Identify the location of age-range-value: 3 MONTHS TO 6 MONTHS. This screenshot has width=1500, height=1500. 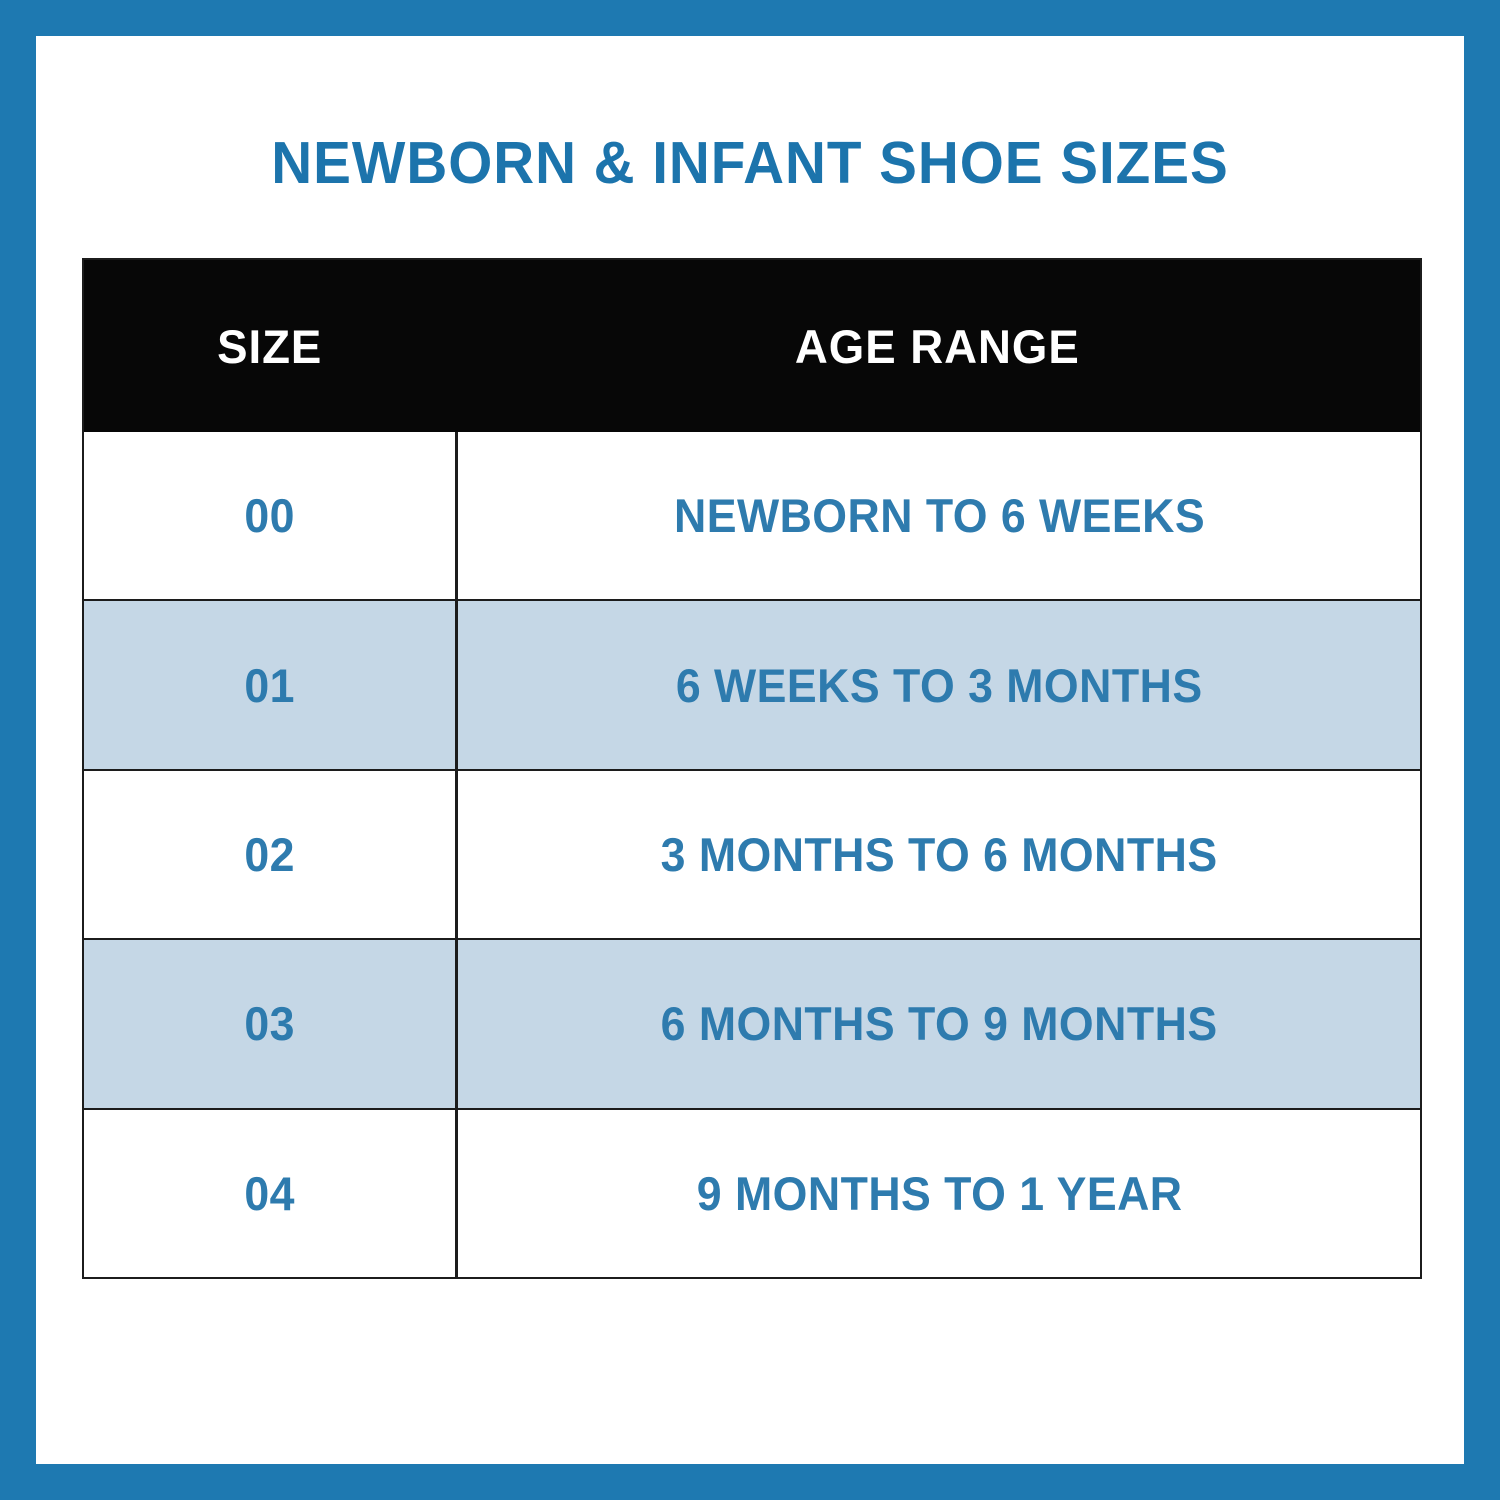
(939, 855).